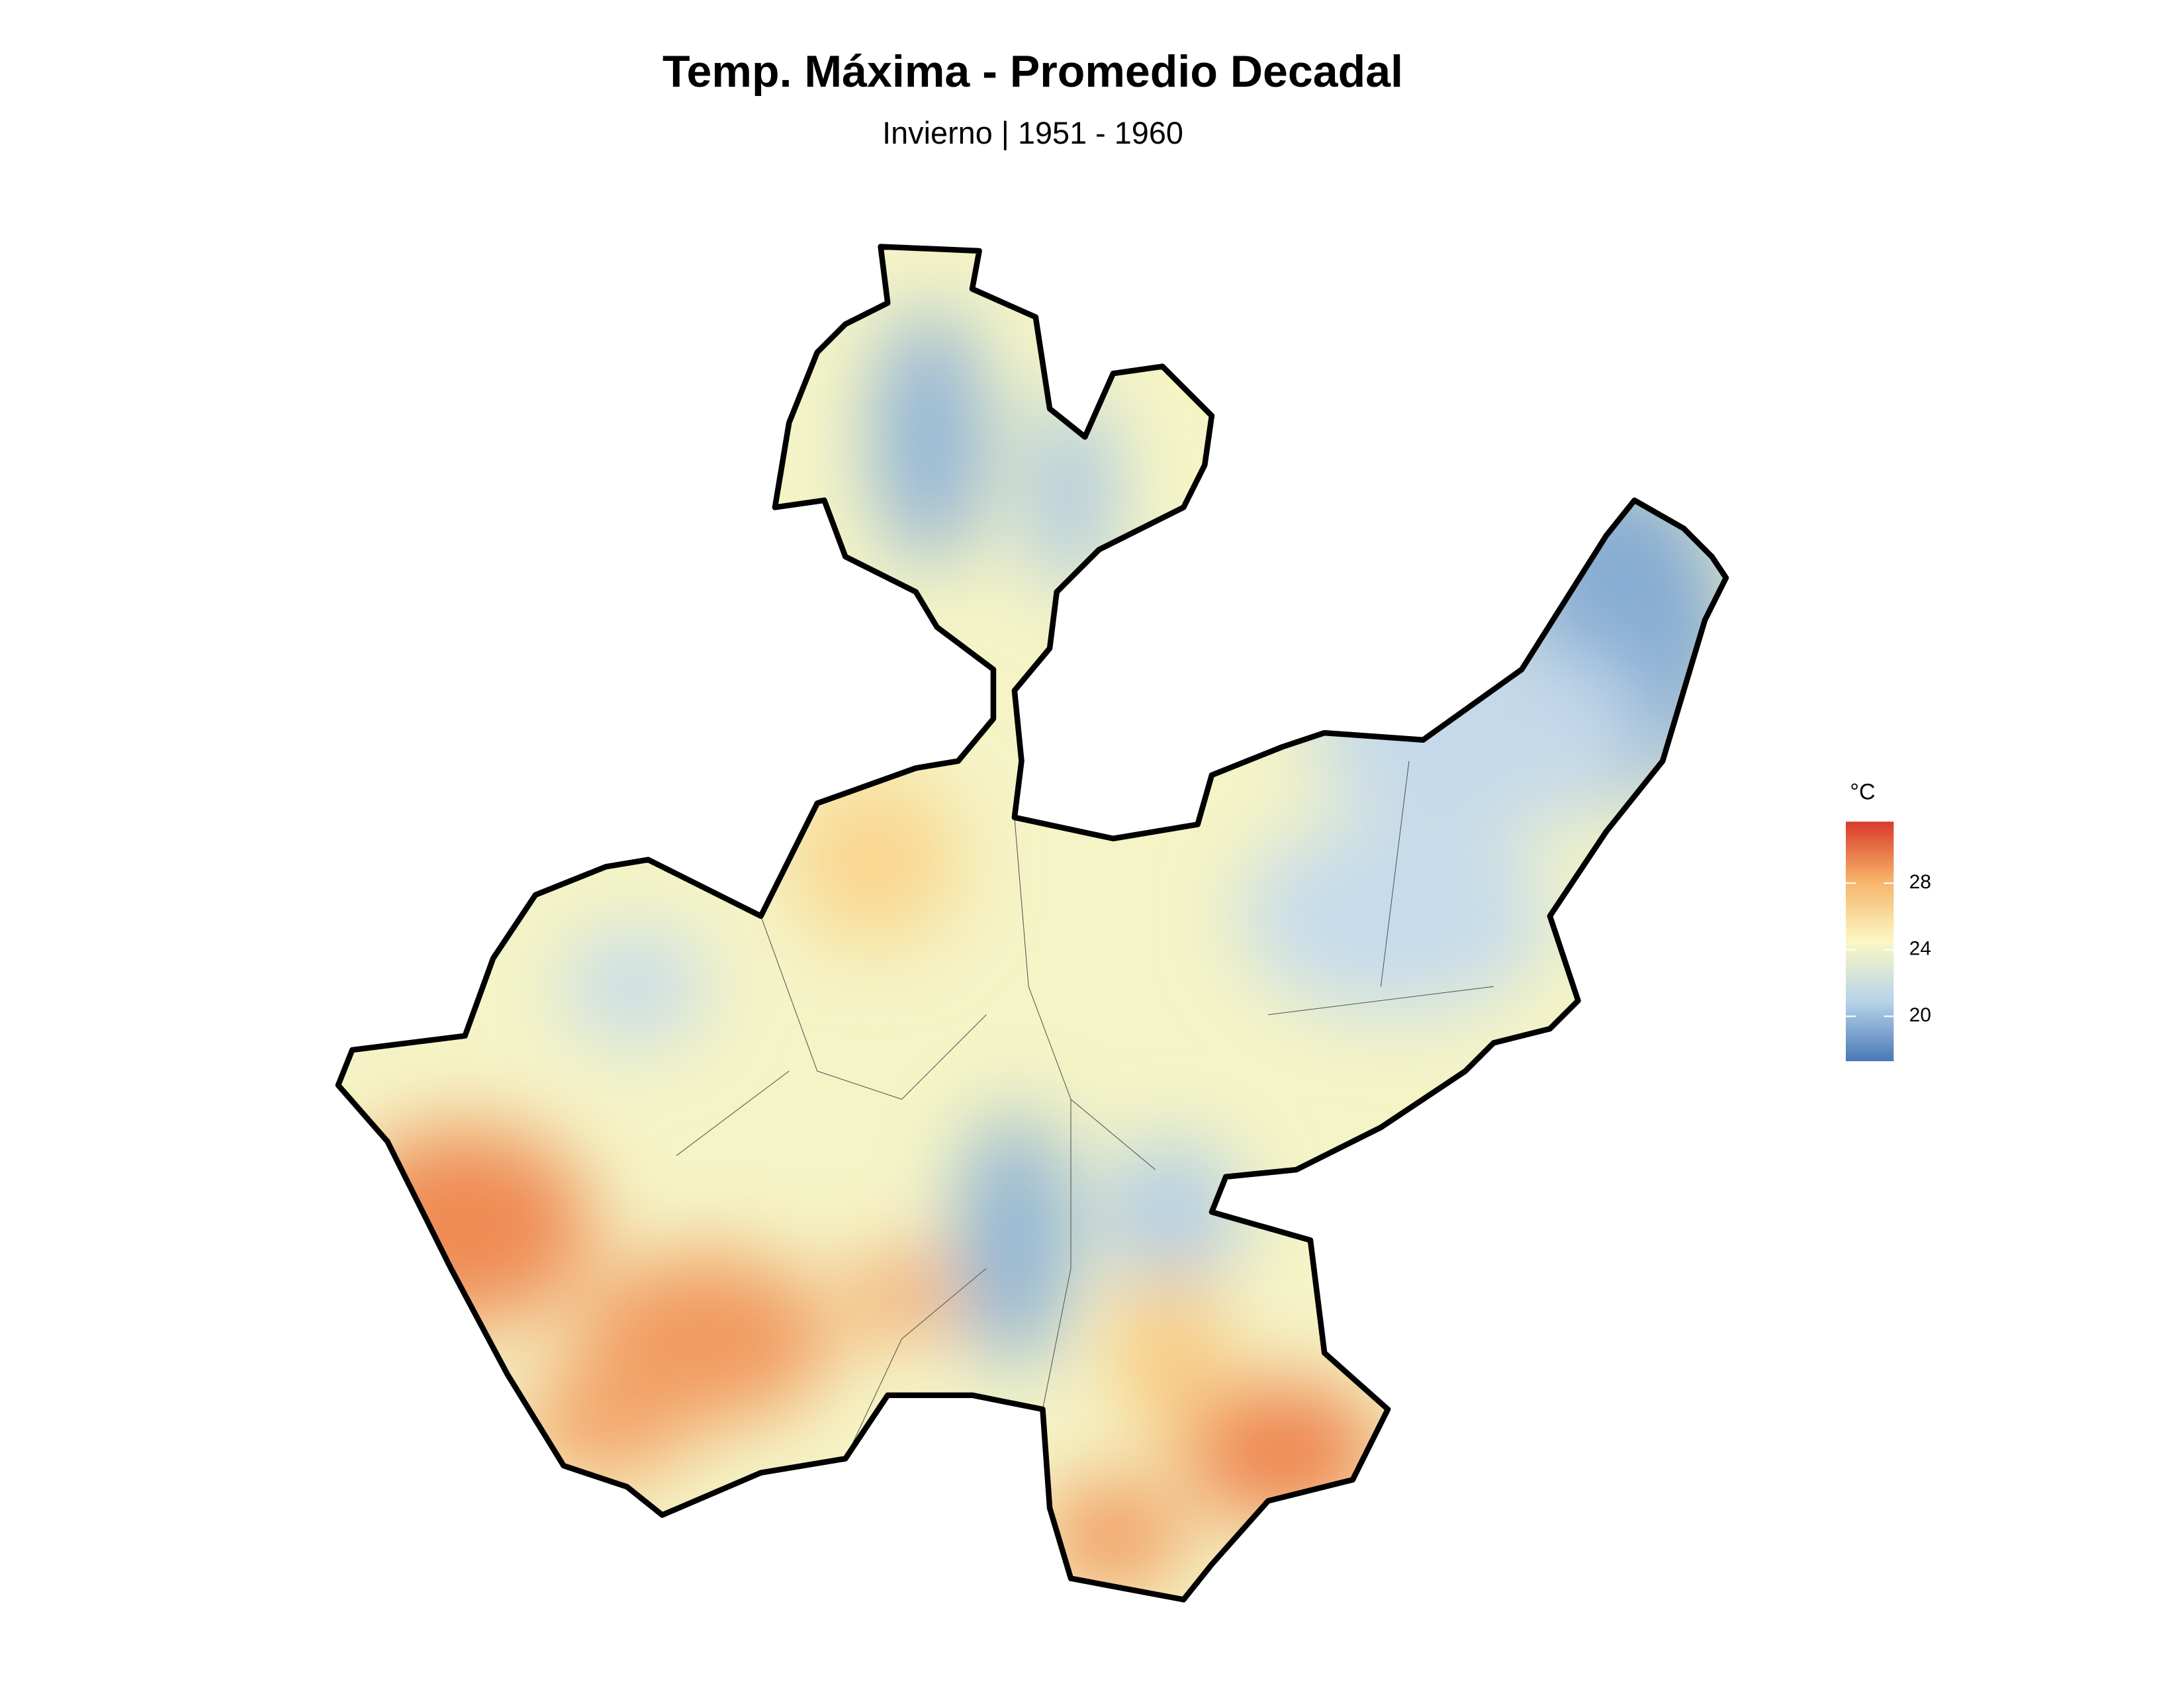  Describe the element at coordinates (1032, 133) in the screenshot. I see `map-subtitle: Invierno | 1951 - 1960` at that location.